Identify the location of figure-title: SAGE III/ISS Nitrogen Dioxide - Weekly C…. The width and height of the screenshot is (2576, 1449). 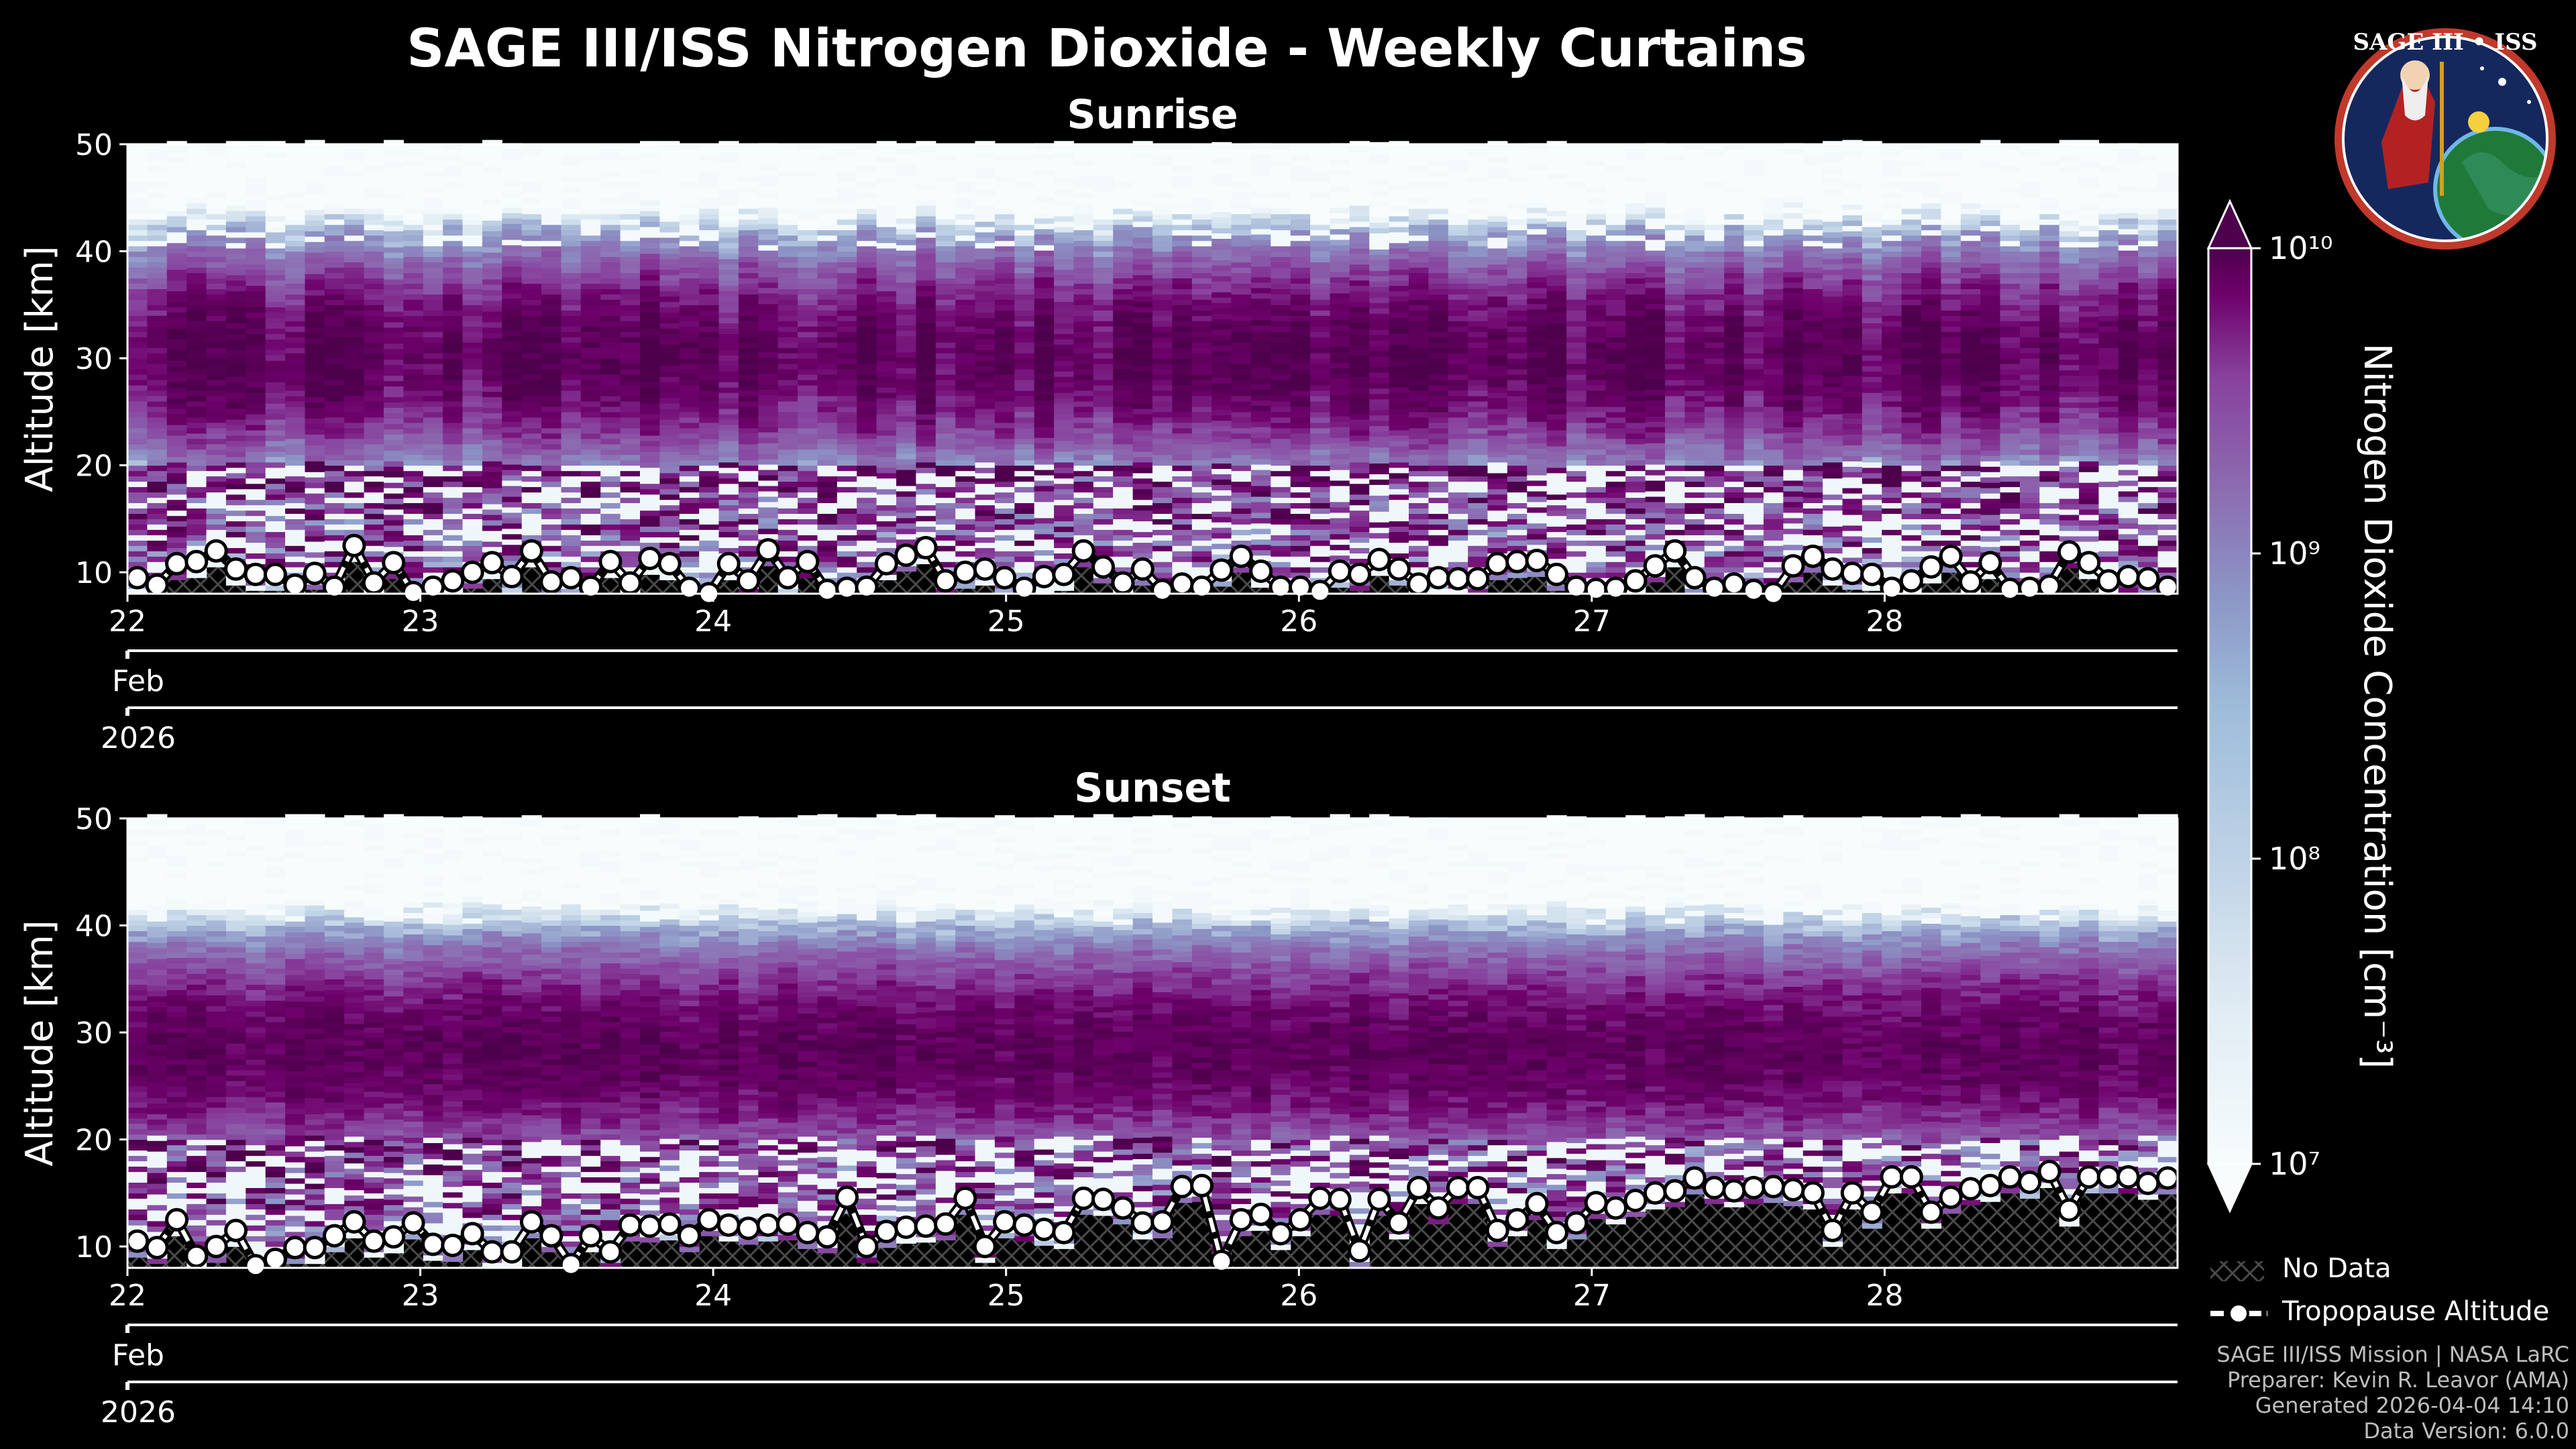
(1107, 49).